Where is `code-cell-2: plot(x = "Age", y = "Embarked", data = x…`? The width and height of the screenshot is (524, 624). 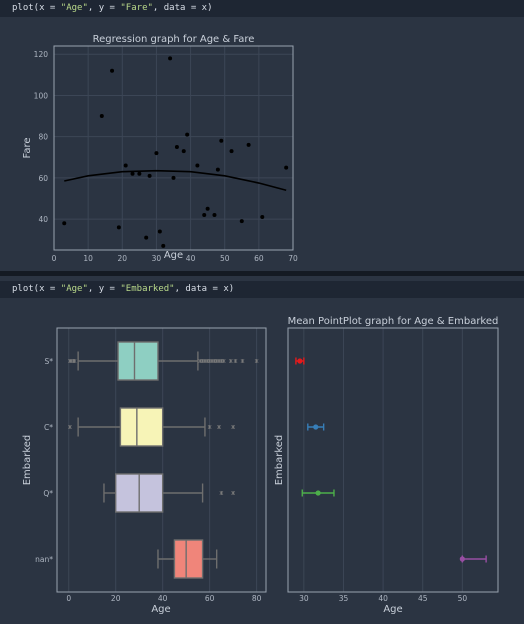
code-cell-2: plot(x = "Age", y = "Embarked", data = x… is located at coordinates (262, 289).